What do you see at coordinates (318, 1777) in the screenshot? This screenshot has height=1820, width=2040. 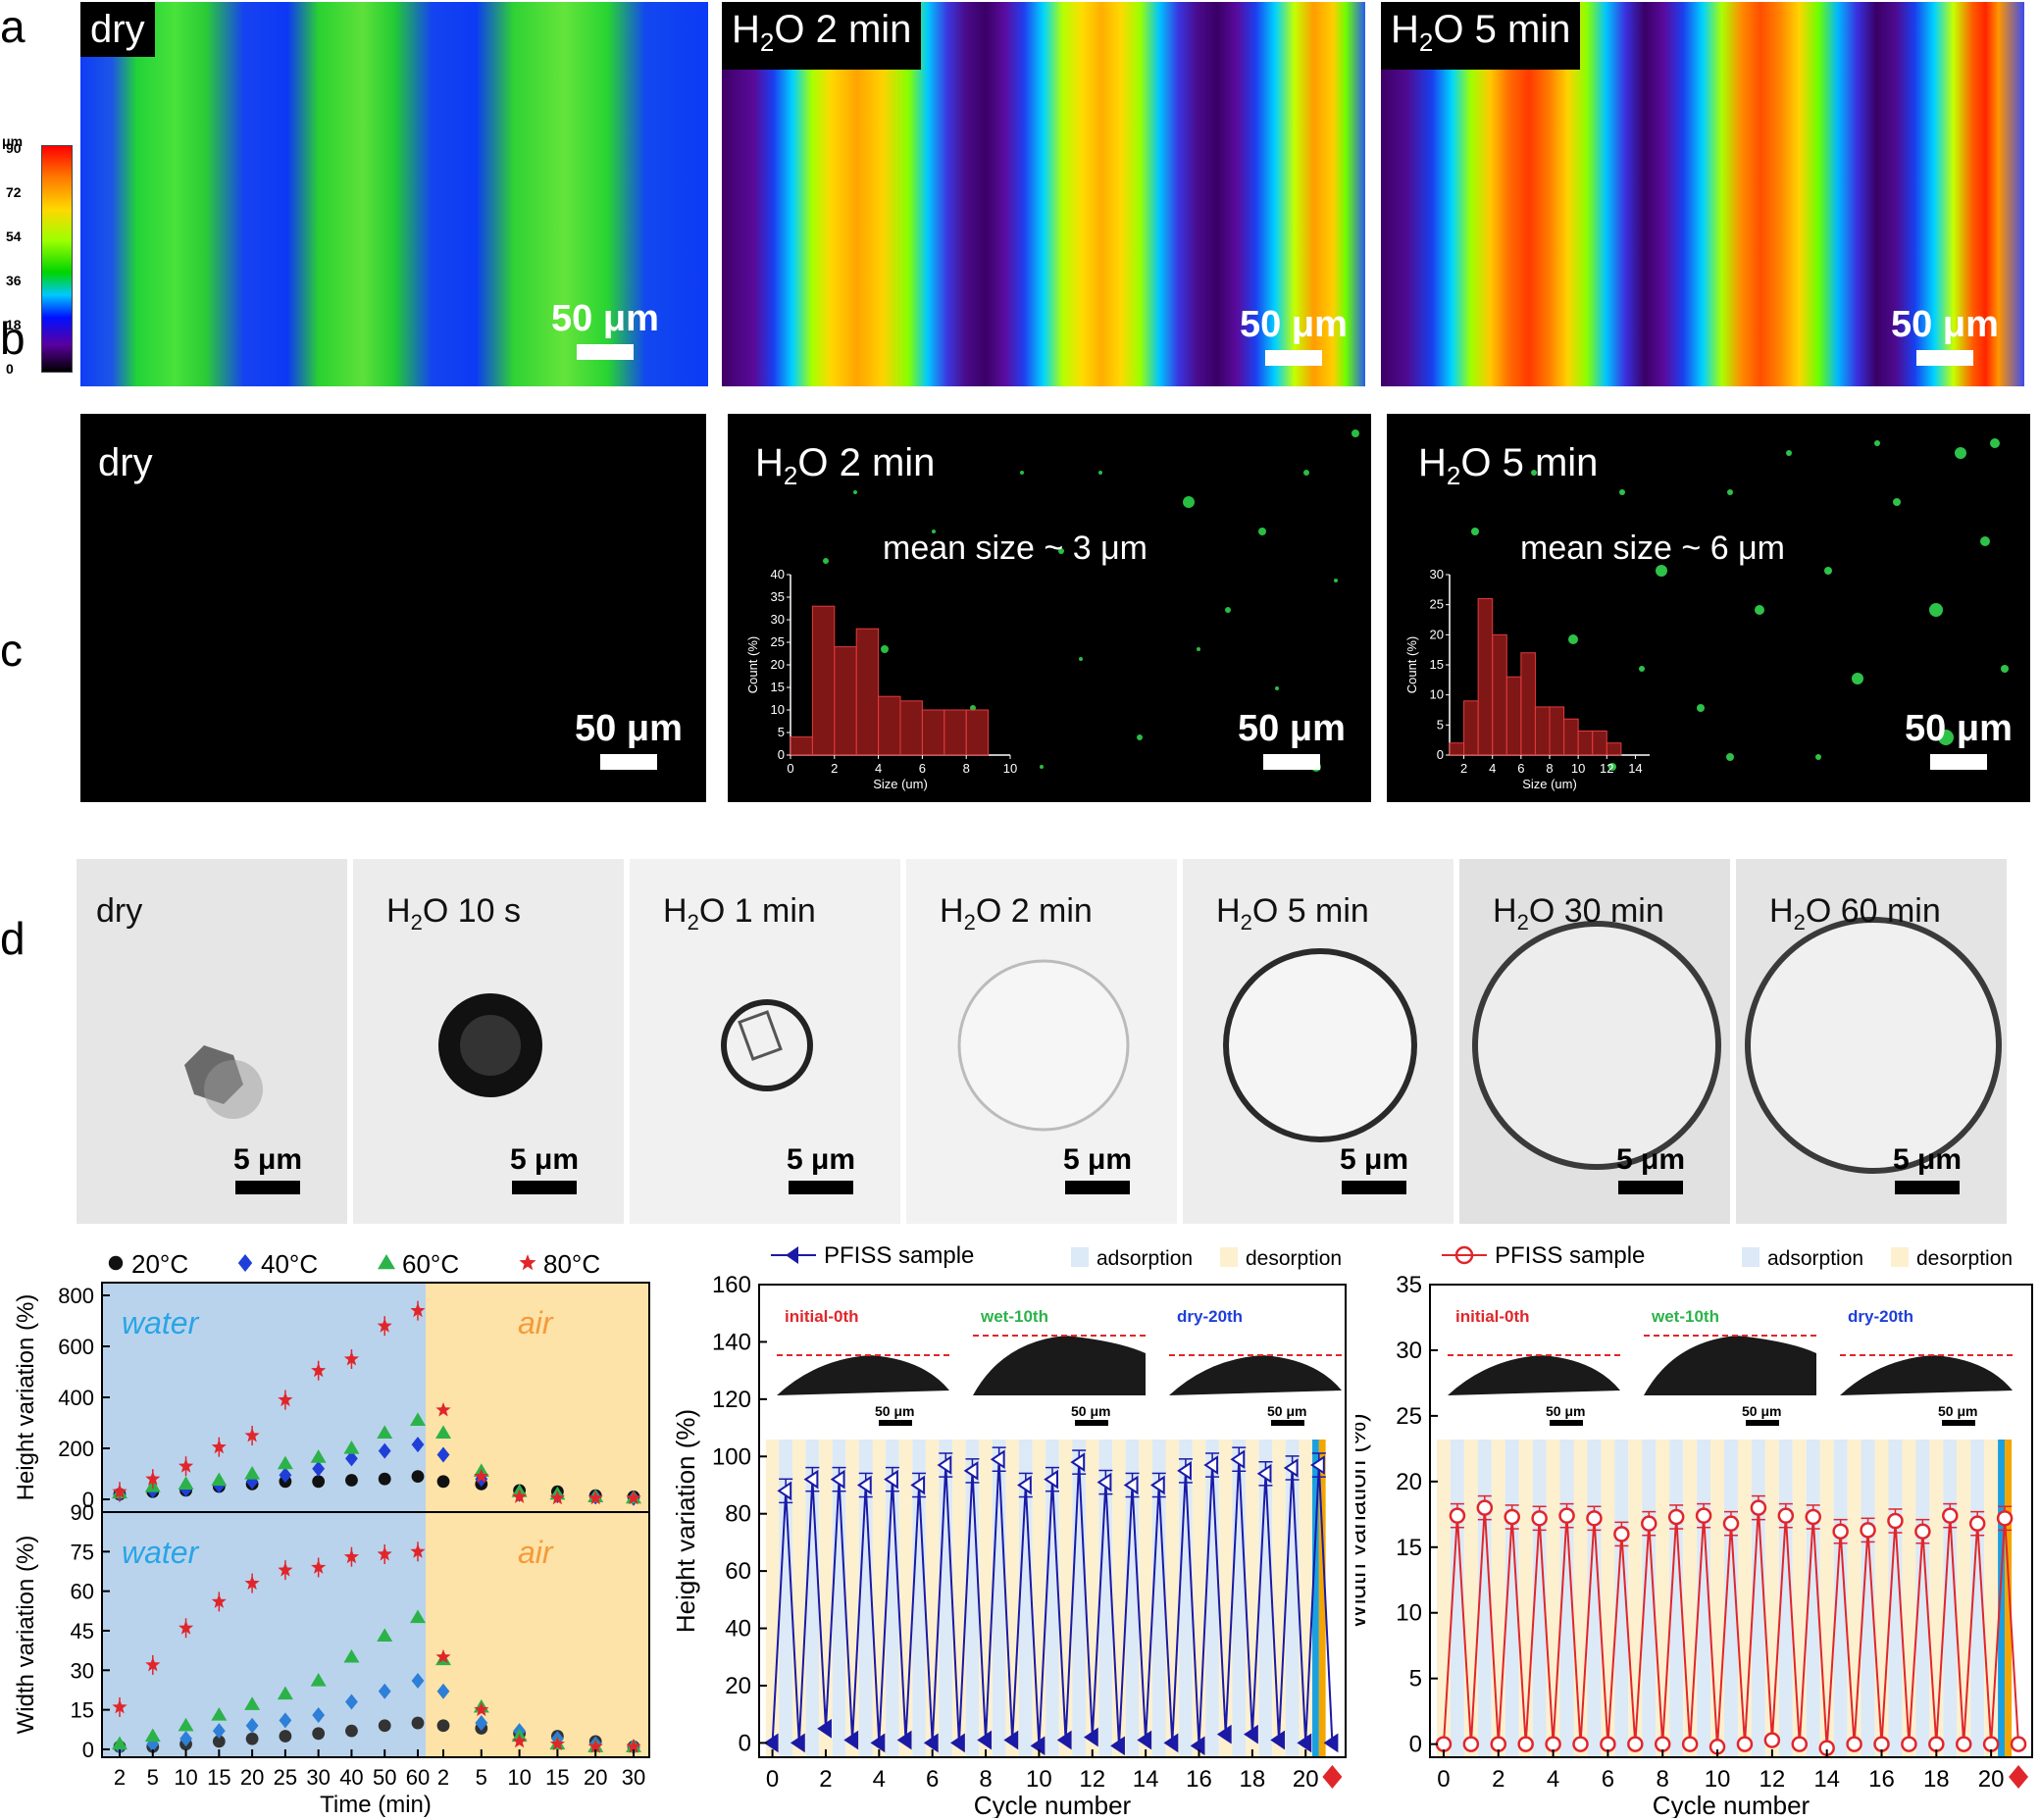 I see `x-tick-label: 30` at bounding box center [318, 1777].